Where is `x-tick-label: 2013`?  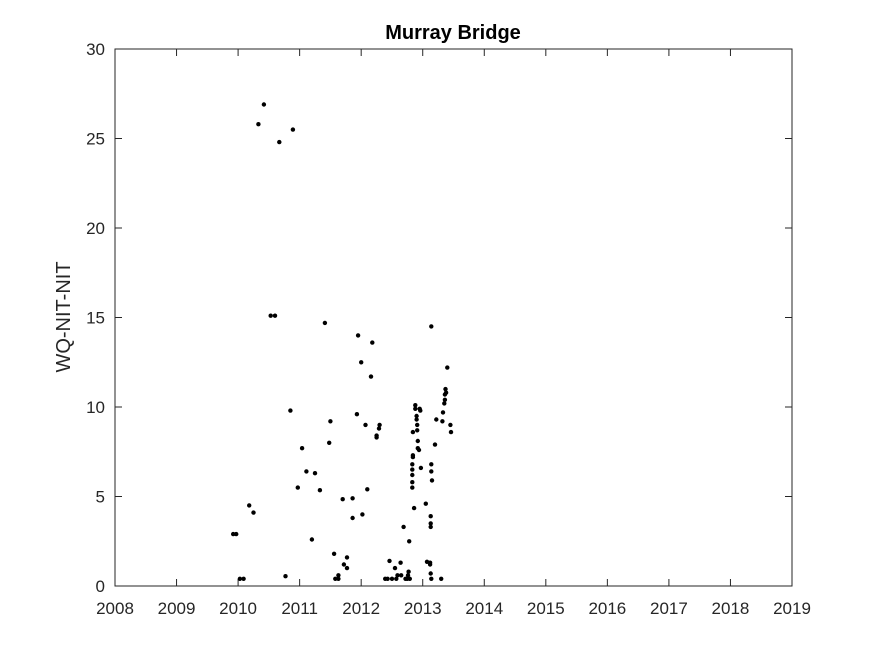
x-tick-label: 2013 is located at coordinates (423, 608).